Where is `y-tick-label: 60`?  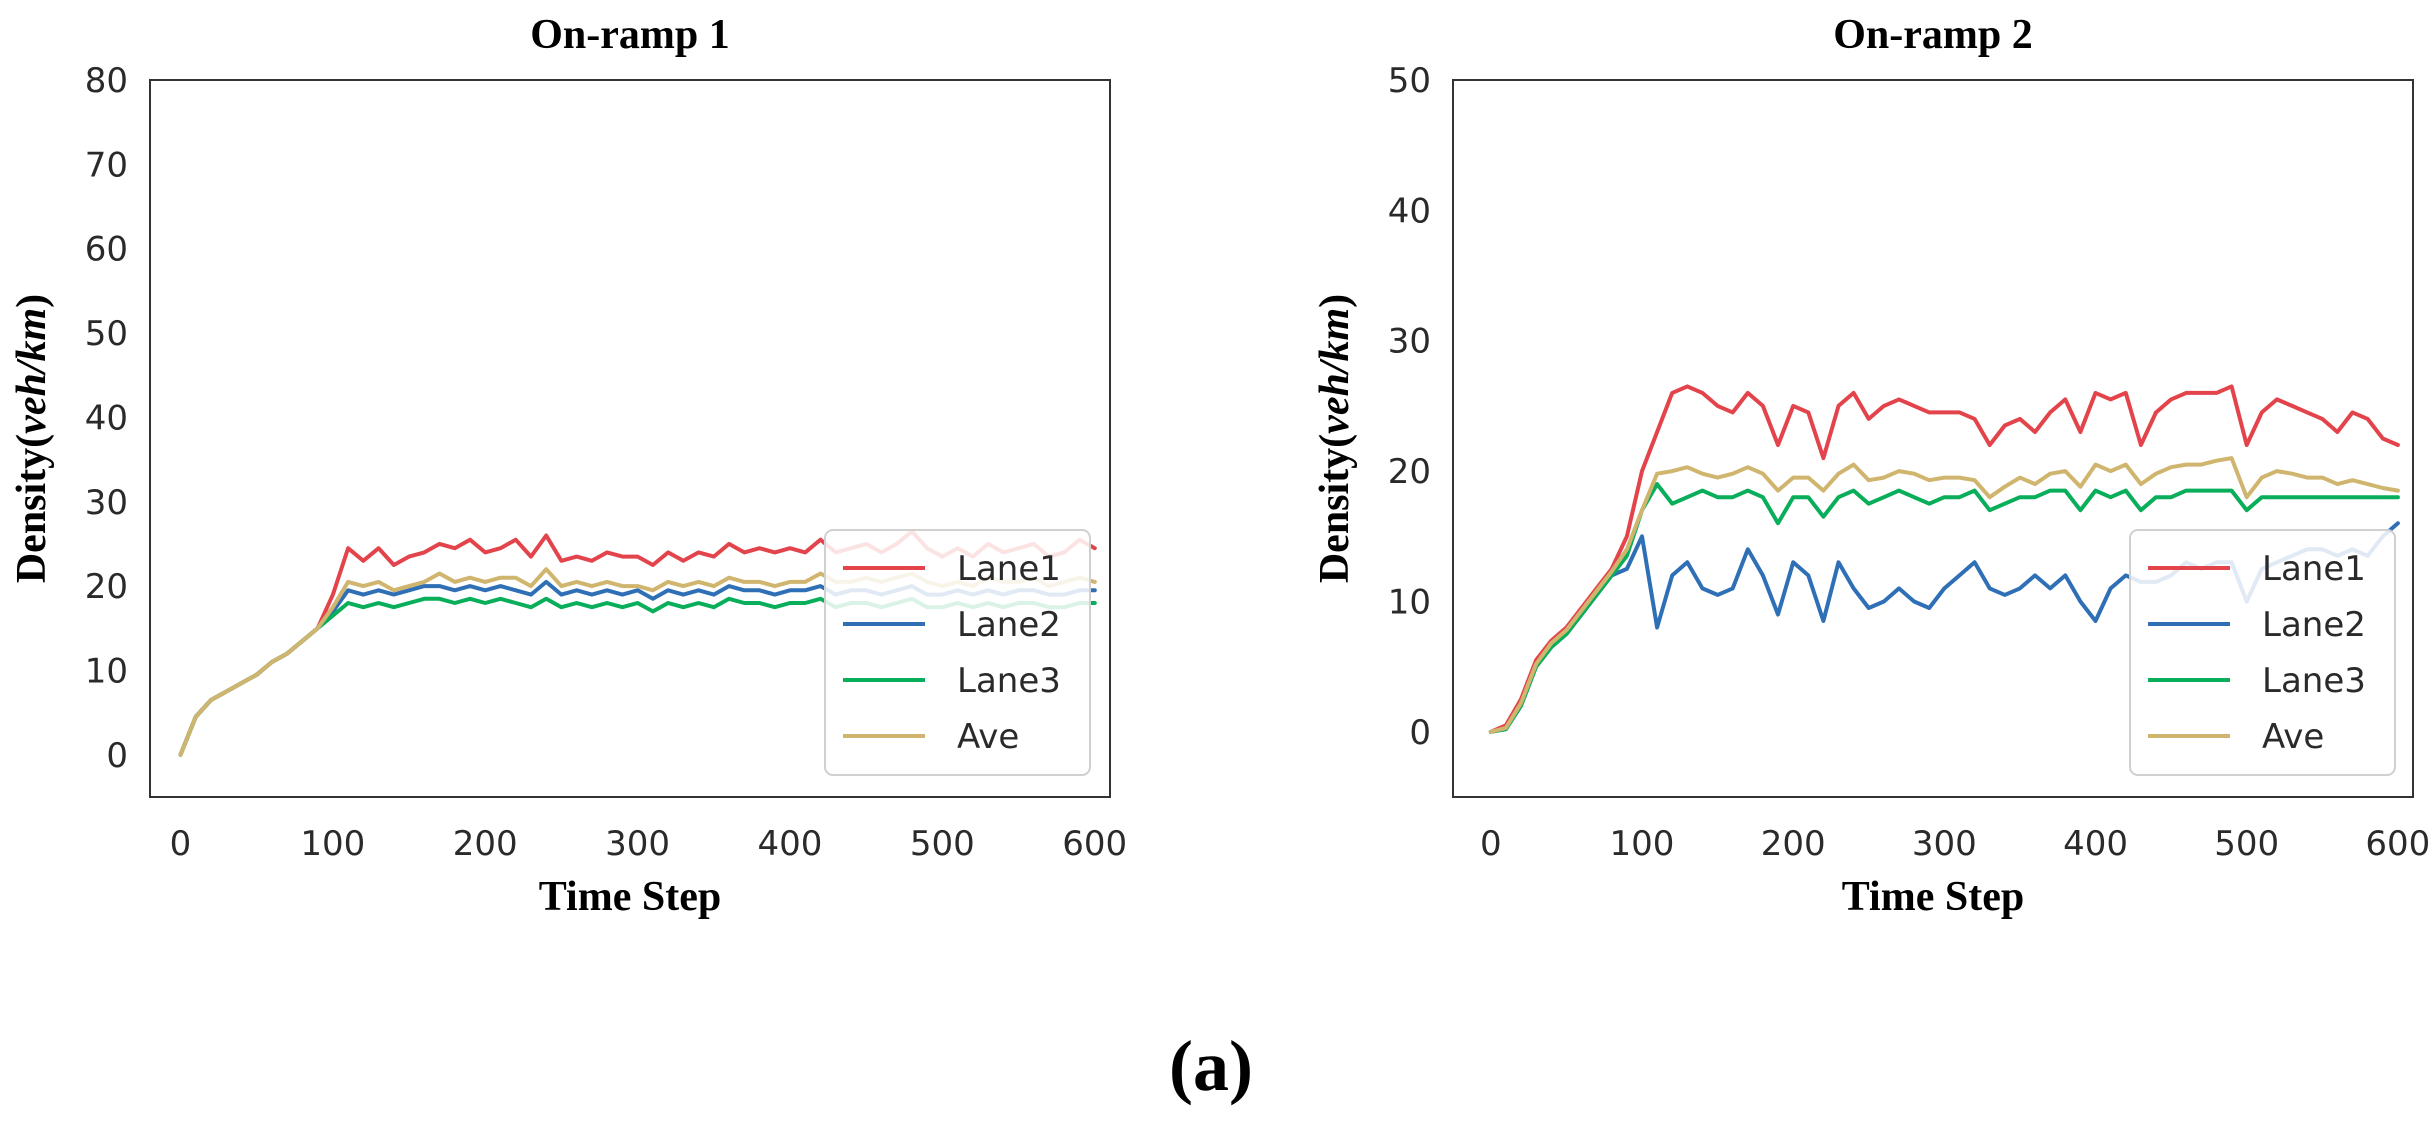
y-tick-label: 60 is located at coordinates (106, 250).